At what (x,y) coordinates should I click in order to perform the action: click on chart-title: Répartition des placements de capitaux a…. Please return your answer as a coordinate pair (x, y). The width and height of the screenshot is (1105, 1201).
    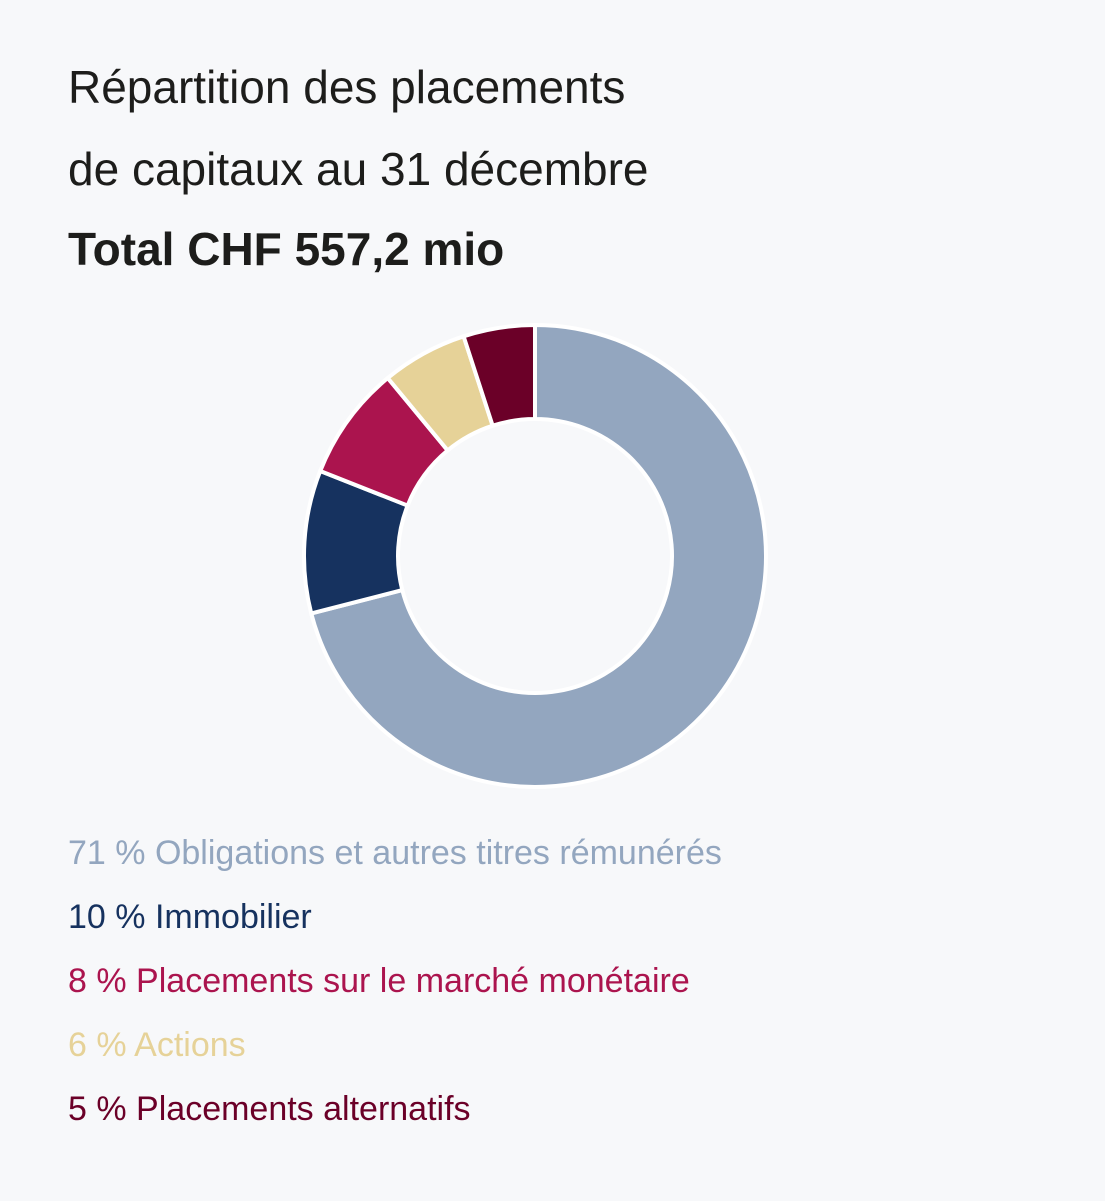
    Looking at the image, I should click on (358, 128).